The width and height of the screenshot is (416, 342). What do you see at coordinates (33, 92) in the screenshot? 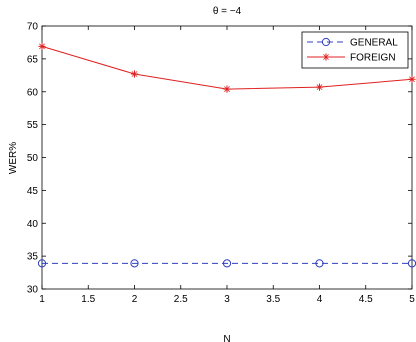
I see `y-tick-label: 60` at bounding box center [33, 92].